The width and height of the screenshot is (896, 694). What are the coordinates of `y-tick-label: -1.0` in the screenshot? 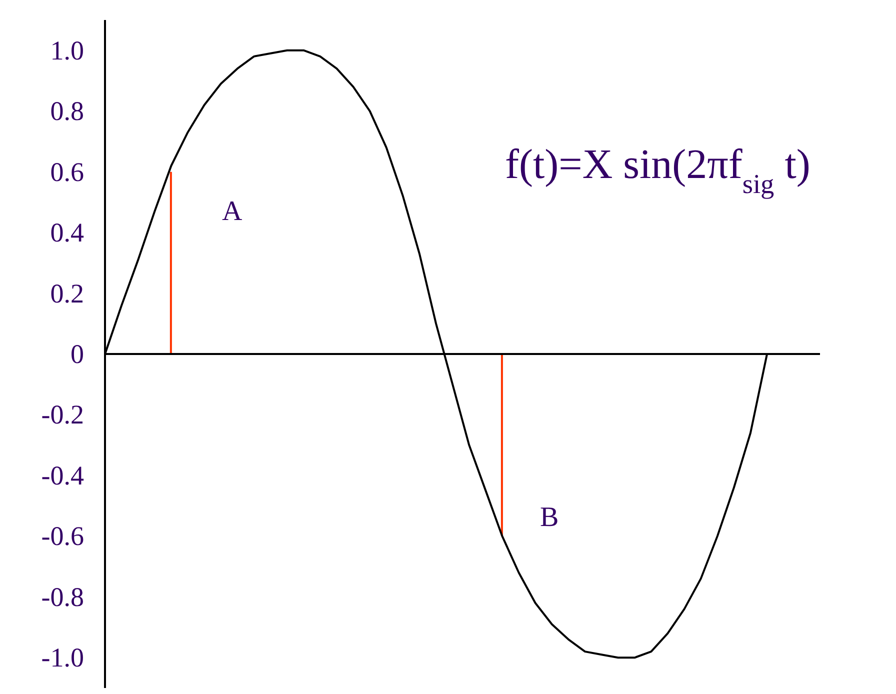 It's located at (62, 657).